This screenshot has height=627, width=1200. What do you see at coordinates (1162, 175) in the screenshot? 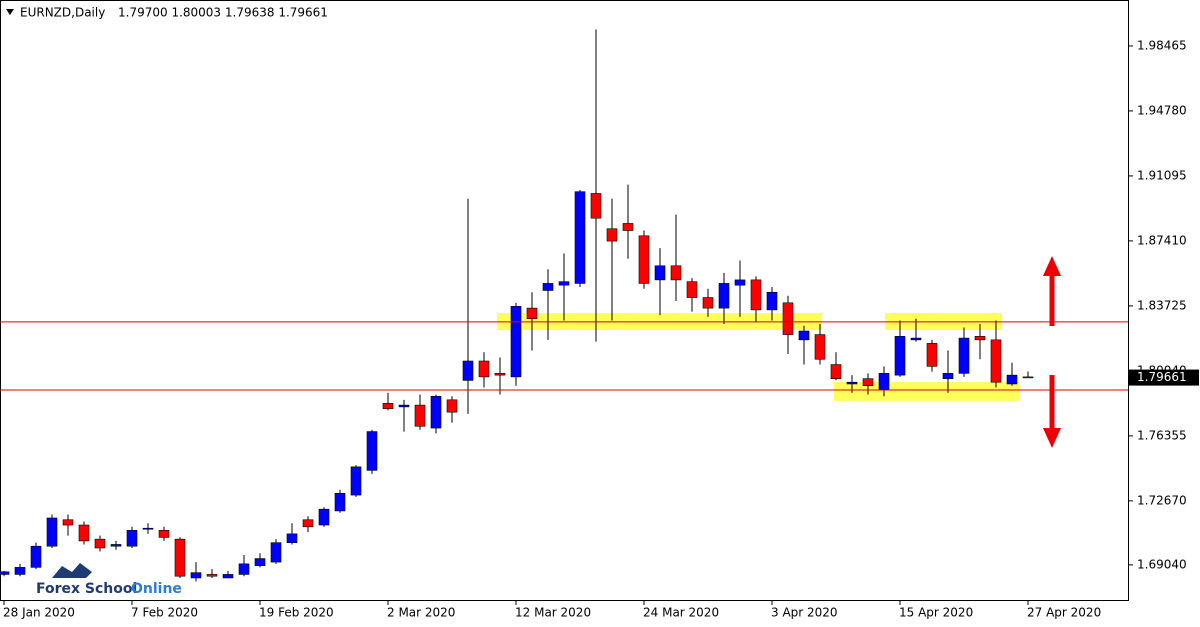
I see `y-tick-label: 1.91095` at bounding box center [1162, 175].